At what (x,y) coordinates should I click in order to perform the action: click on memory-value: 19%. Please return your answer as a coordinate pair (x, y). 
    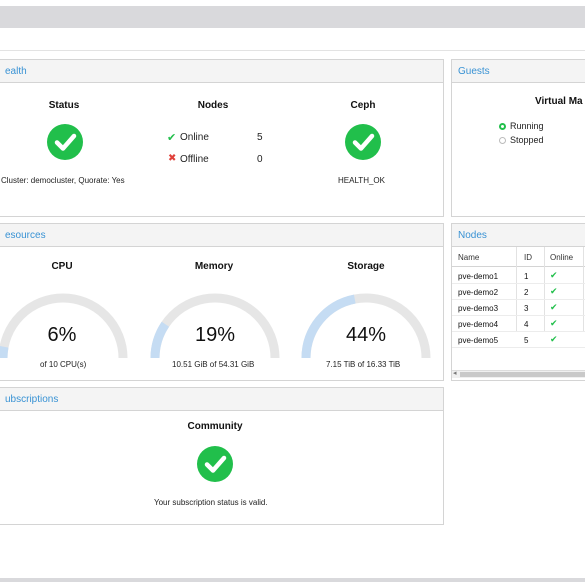
    Looking at the image, I should click on (215, 335).